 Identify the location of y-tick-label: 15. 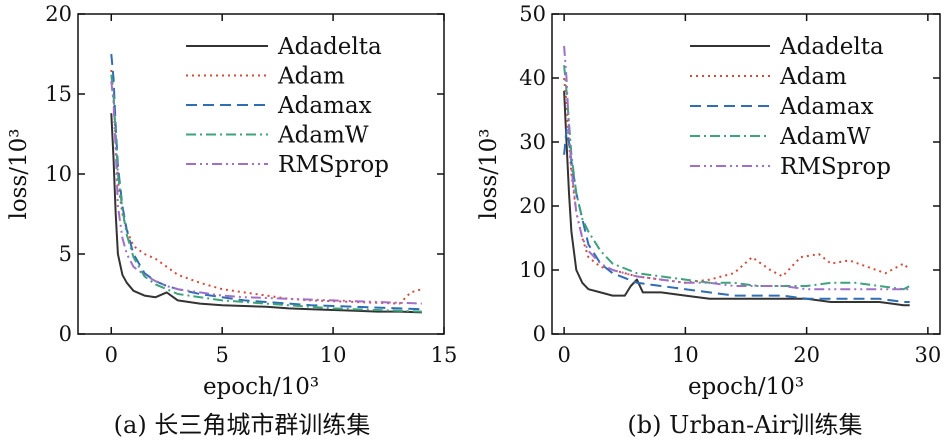
(58, 94).